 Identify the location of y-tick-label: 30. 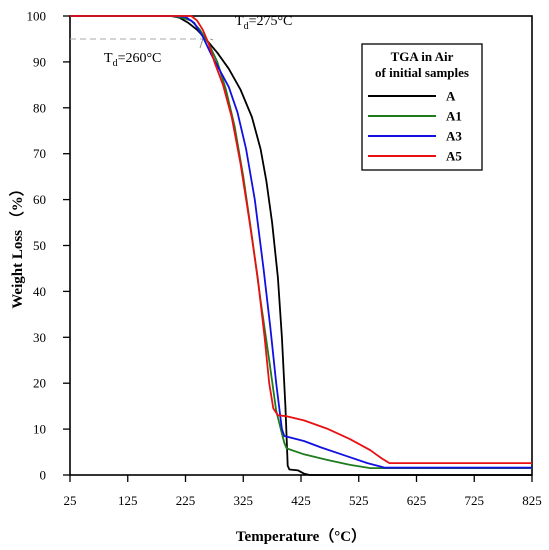
(39, 337).